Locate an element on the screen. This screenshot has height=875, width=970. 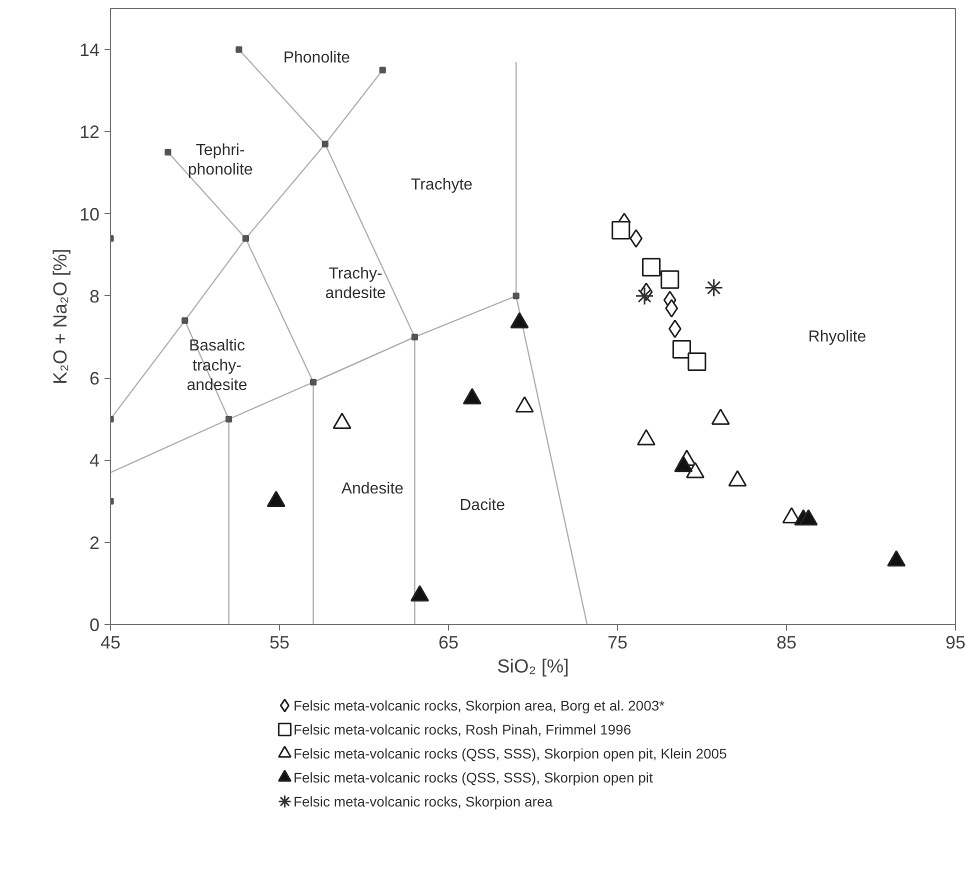
annotation: Andesite is located at coordinates (372, 489).